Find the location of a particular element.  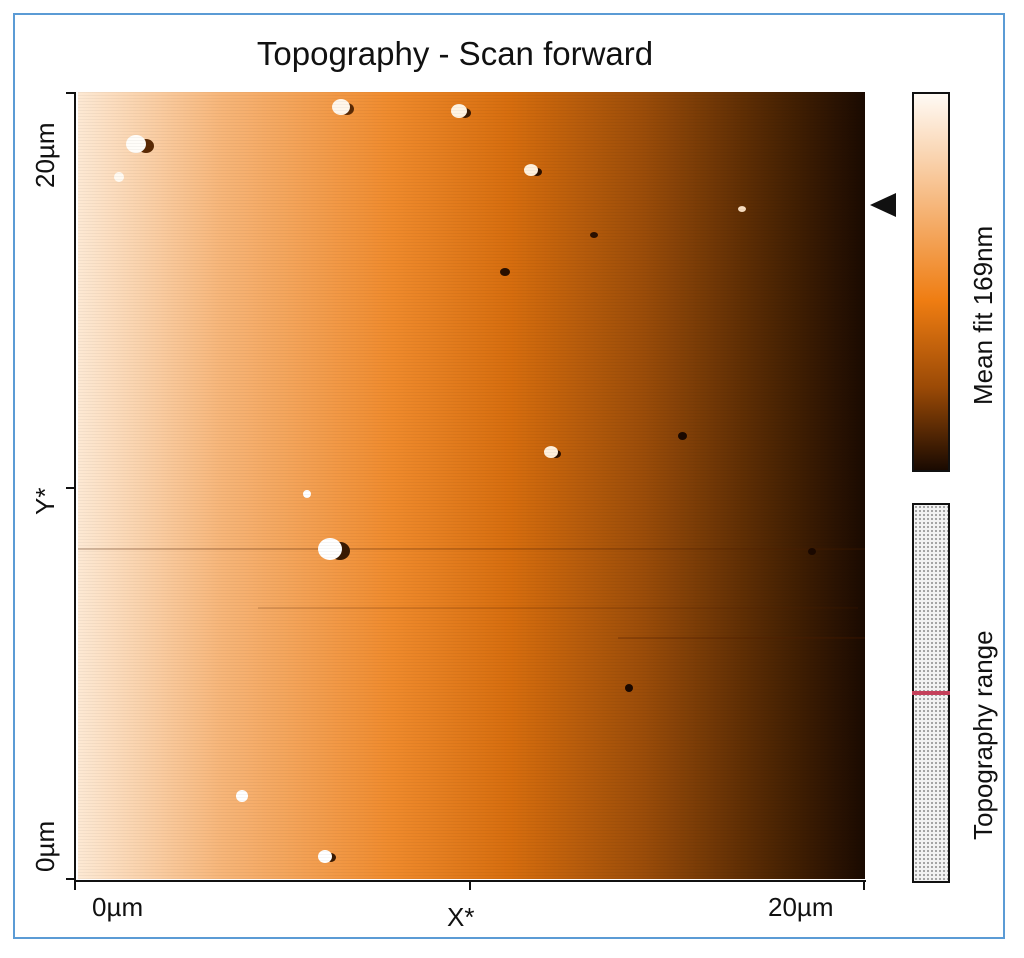

x-axis-start-label: 0µm is located at coordinates (118, 907).